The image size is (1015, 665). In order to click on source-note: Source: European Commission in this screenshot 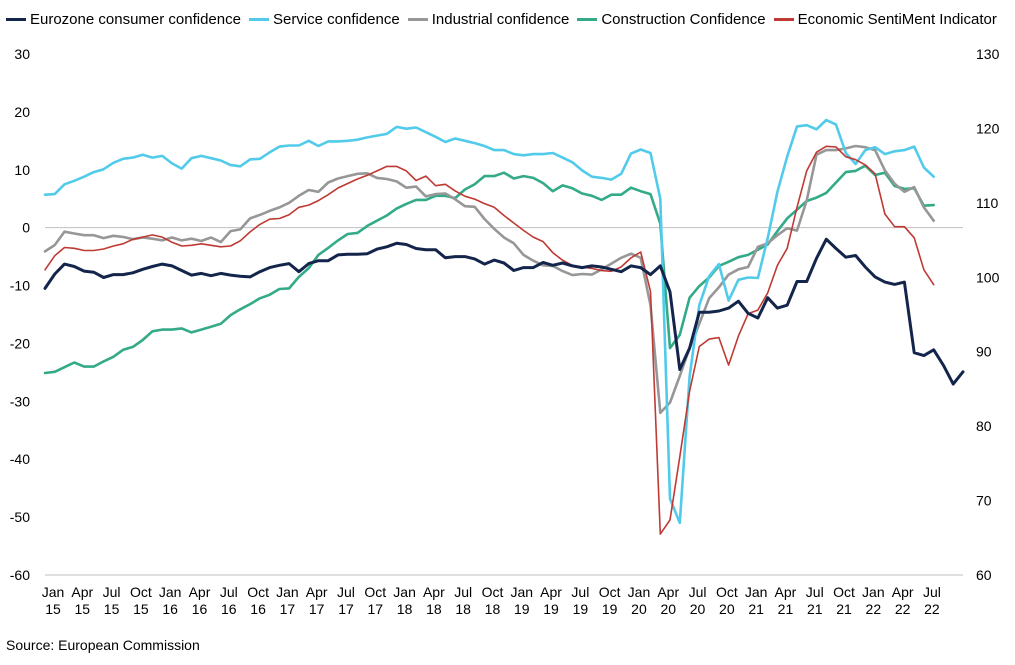, I will do `click(103, 645)`.